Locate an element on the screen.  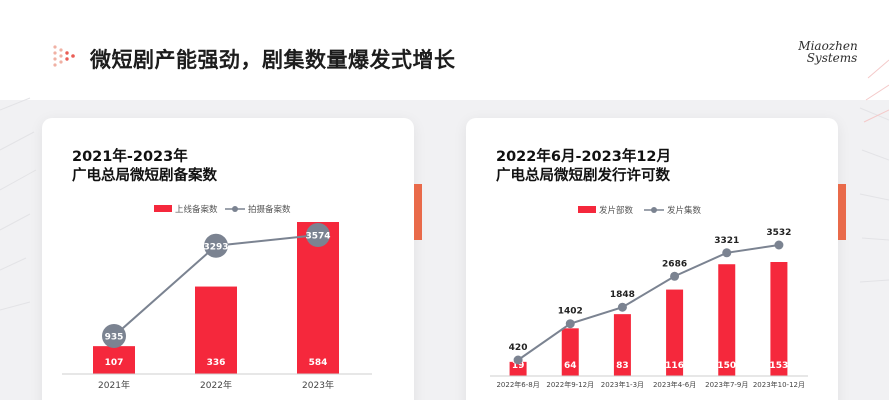
legend-bar-label: 发片部数 is located at coordinates (616, 210).